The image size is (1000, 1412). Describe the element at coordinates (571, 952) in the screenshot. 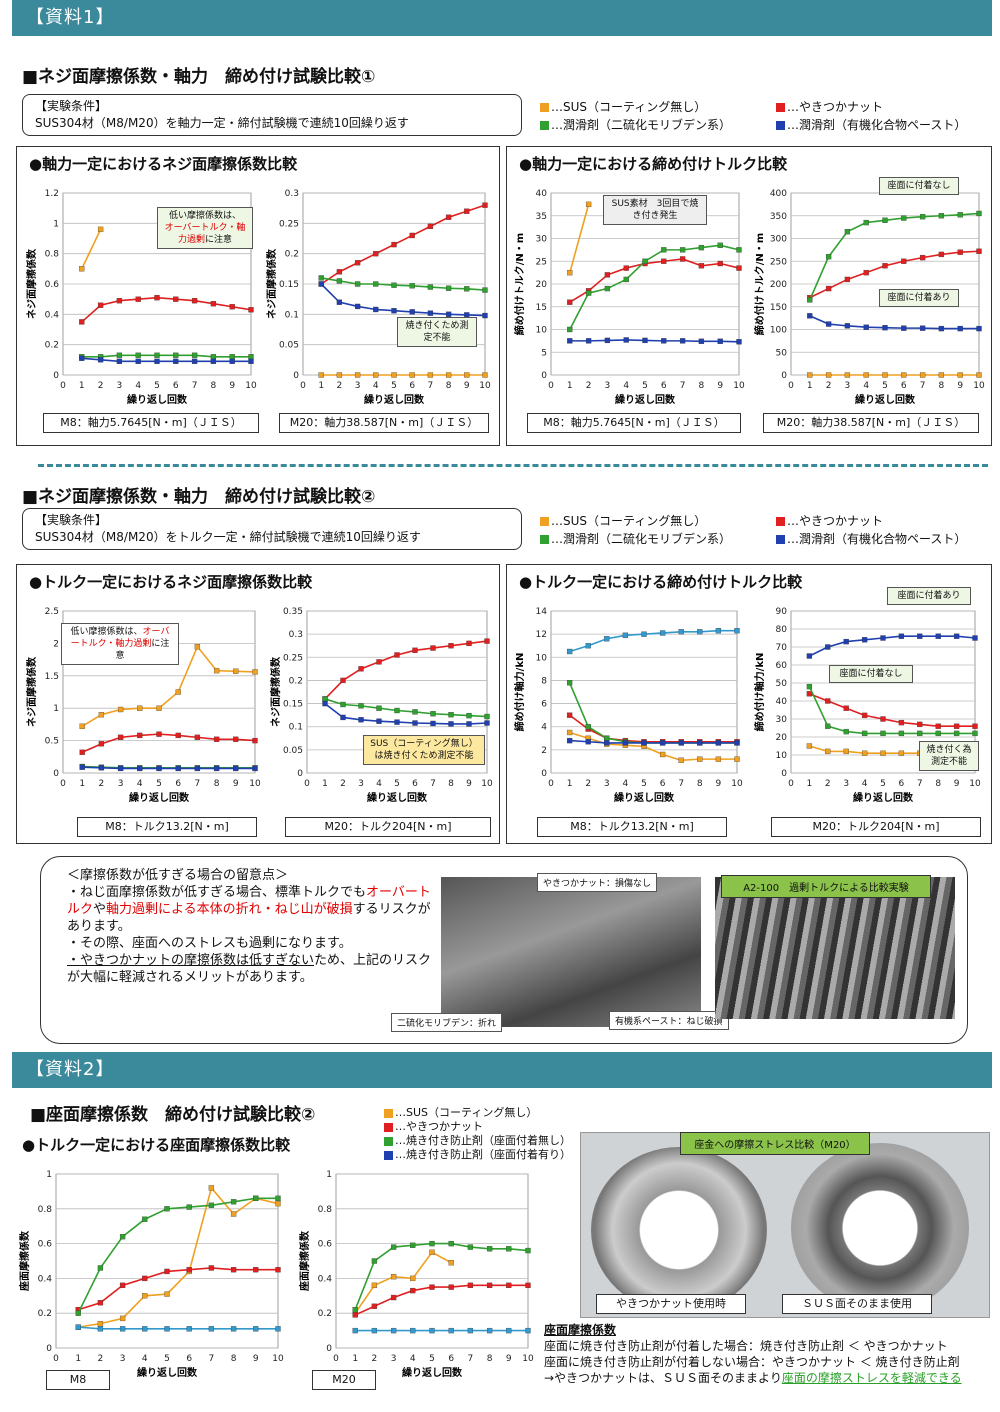

I see `bolts-photo` at that location.